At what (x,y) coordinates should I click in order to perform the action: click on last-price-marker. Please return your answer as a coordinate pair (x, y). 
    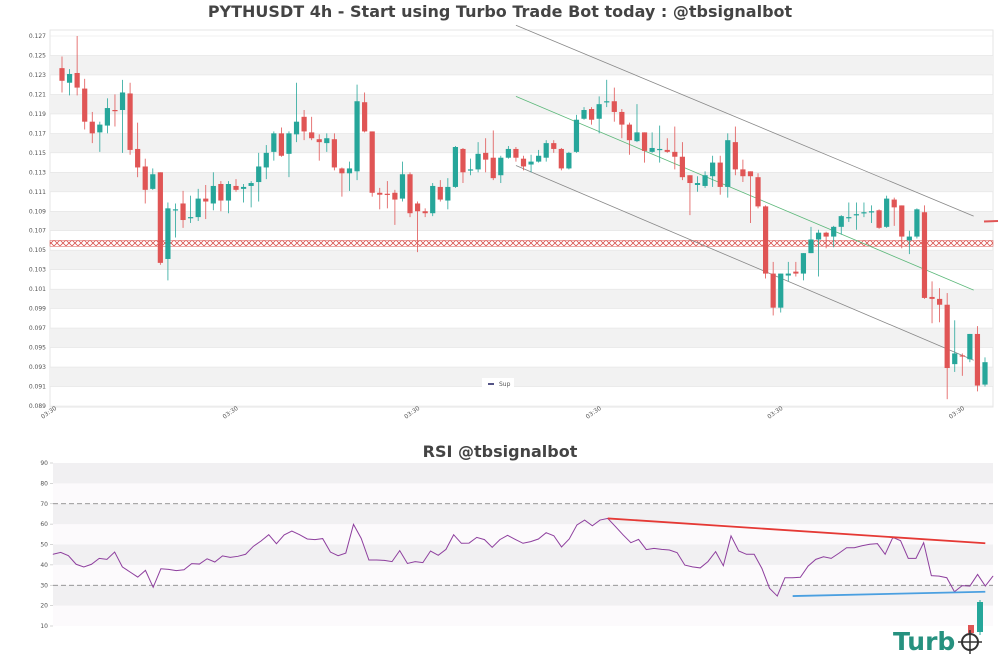
    Looking at the image, I should click on (991, 221).